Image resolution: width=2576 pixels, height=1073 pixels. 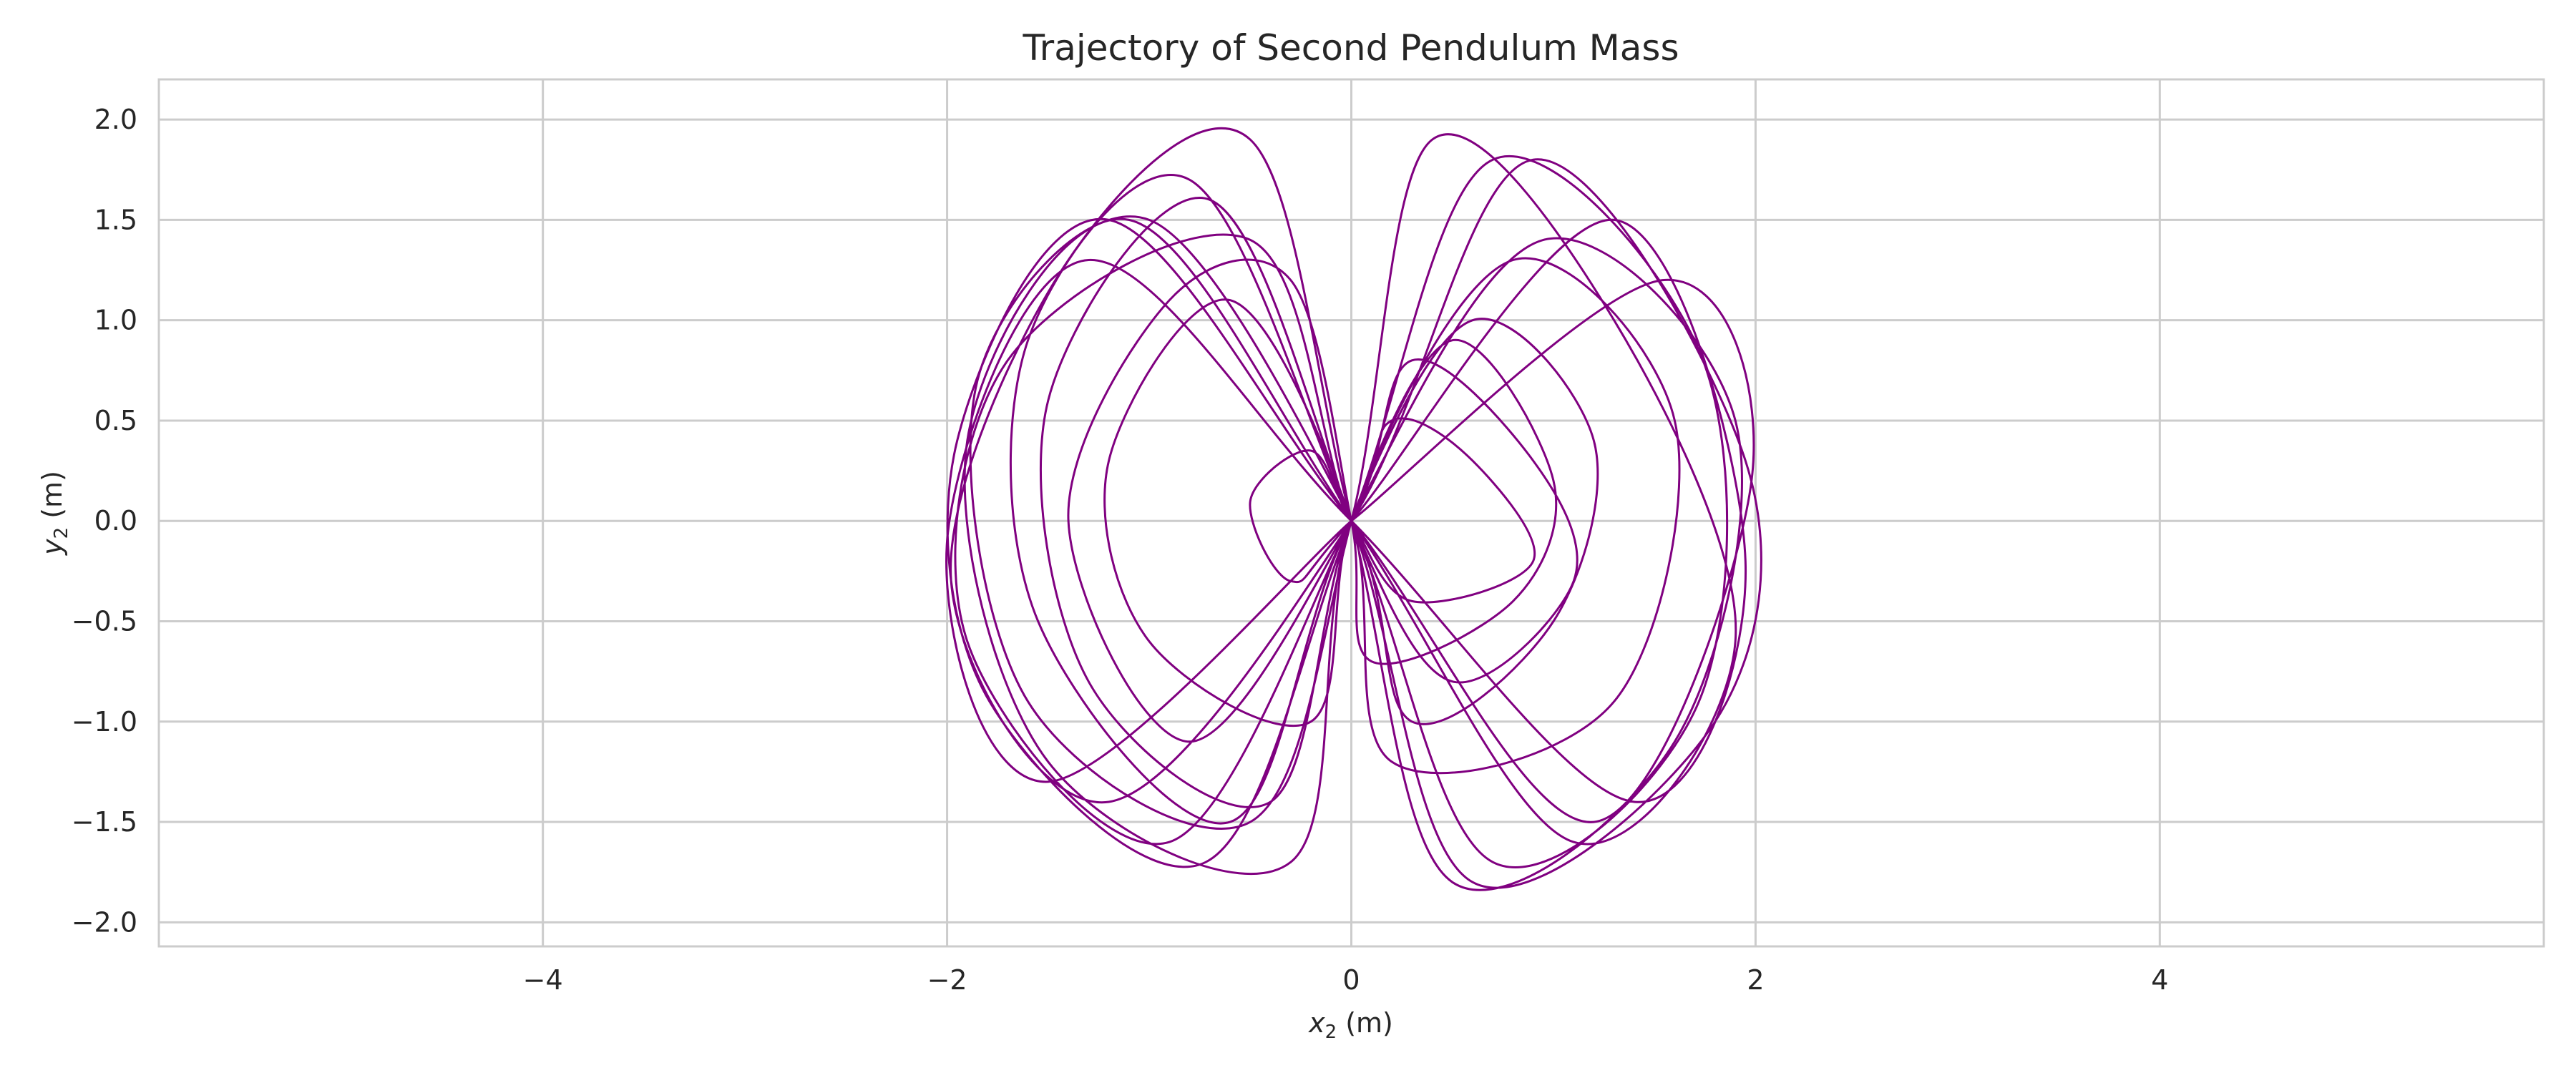 What do you see at coordinates (104, 722) in the screenshot?
I see `y-tick-label: −1.0` at bounding box center [104, 722].